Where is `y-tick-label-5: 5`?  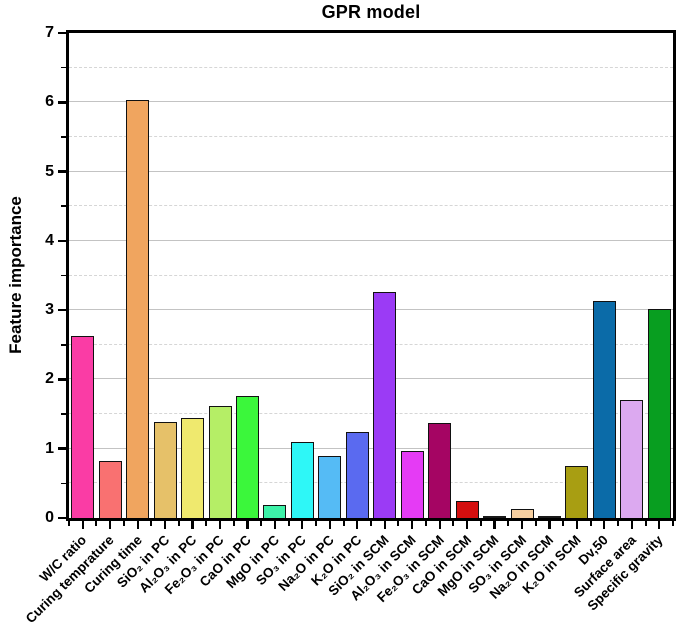
y-tick-label-5: 5 is located at coordinates (49, 171).